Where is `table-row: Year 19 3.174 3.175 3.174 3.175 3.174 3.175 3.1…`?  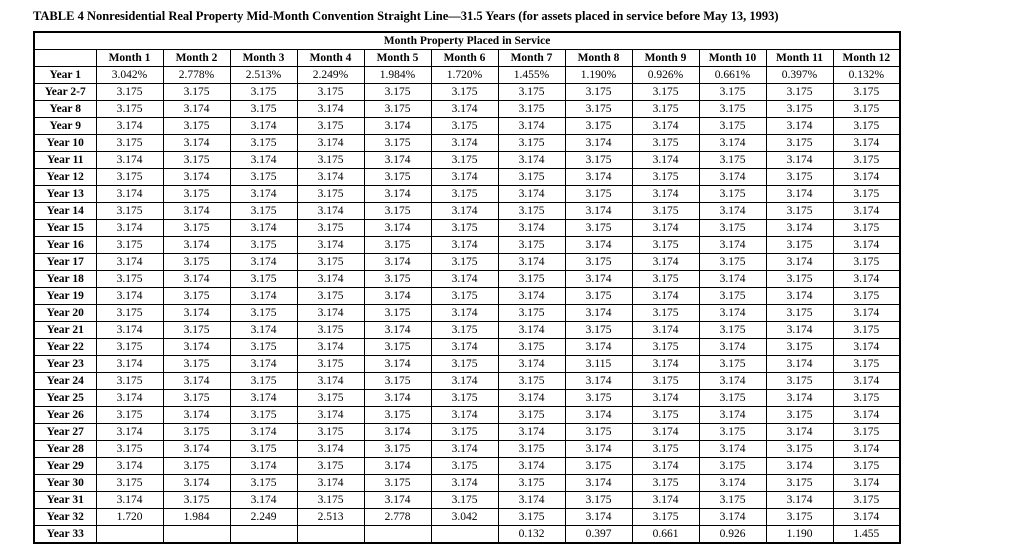 table-row: Year 19 3.174 3.175 3.174 3.175 3.174 3.175 3.1… is located at coordinates (467, 296).